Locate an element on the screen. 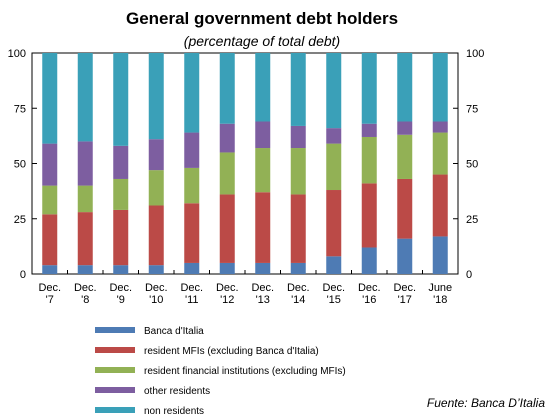  x-tick-label: Dec. '10 is located at coordinates (156, 294).